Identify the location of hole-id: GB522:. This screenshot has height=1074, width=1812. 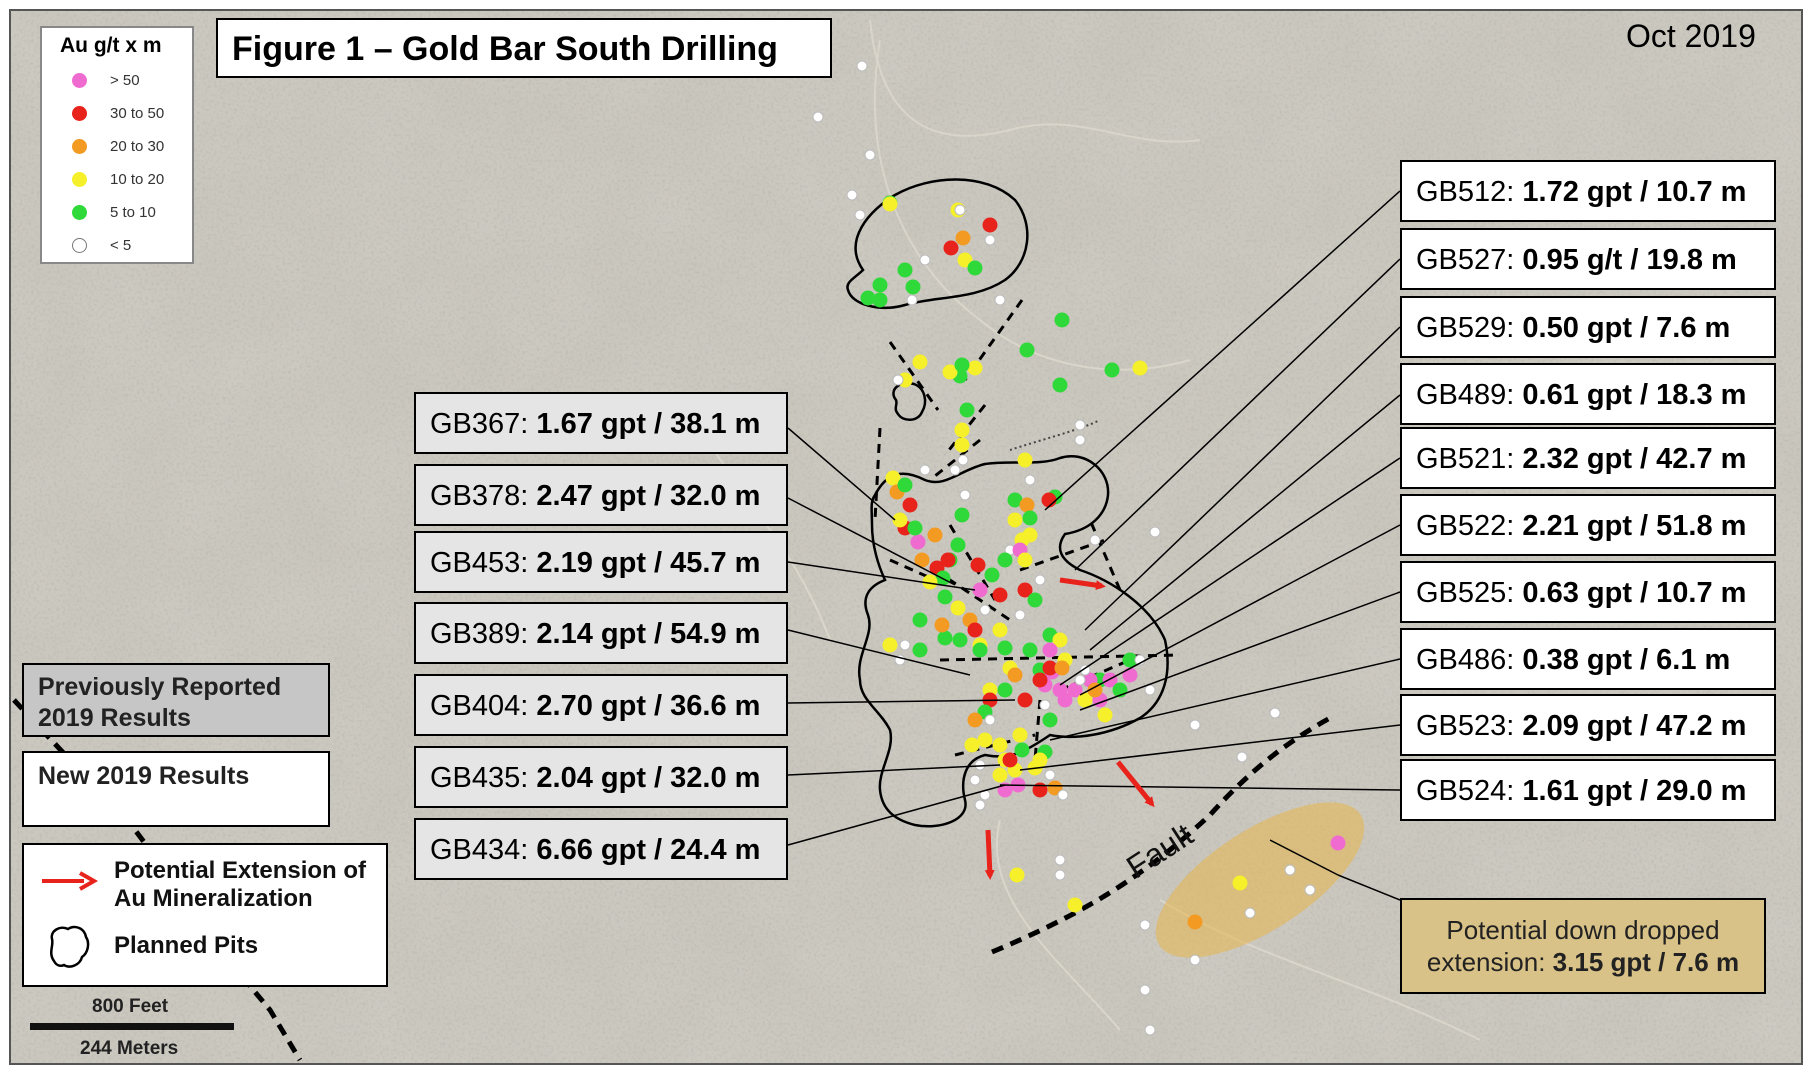
(1465, 526).